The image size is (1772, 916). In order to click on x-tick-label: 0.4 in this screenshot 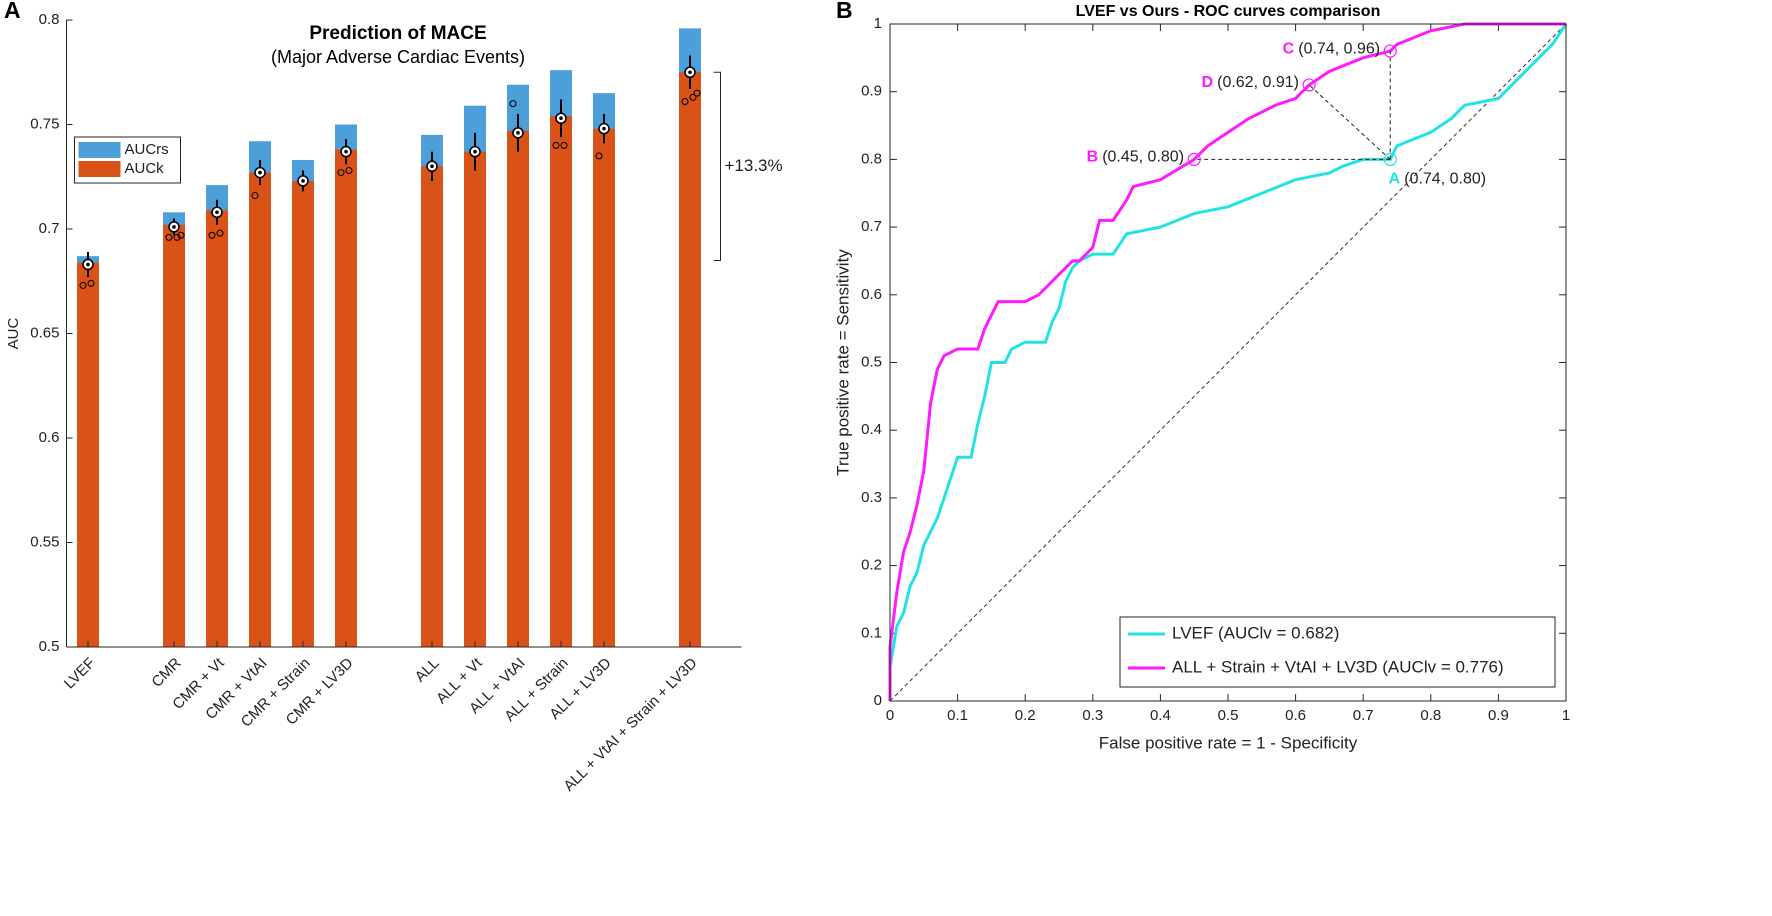, I will do `click(1160, 715)`.